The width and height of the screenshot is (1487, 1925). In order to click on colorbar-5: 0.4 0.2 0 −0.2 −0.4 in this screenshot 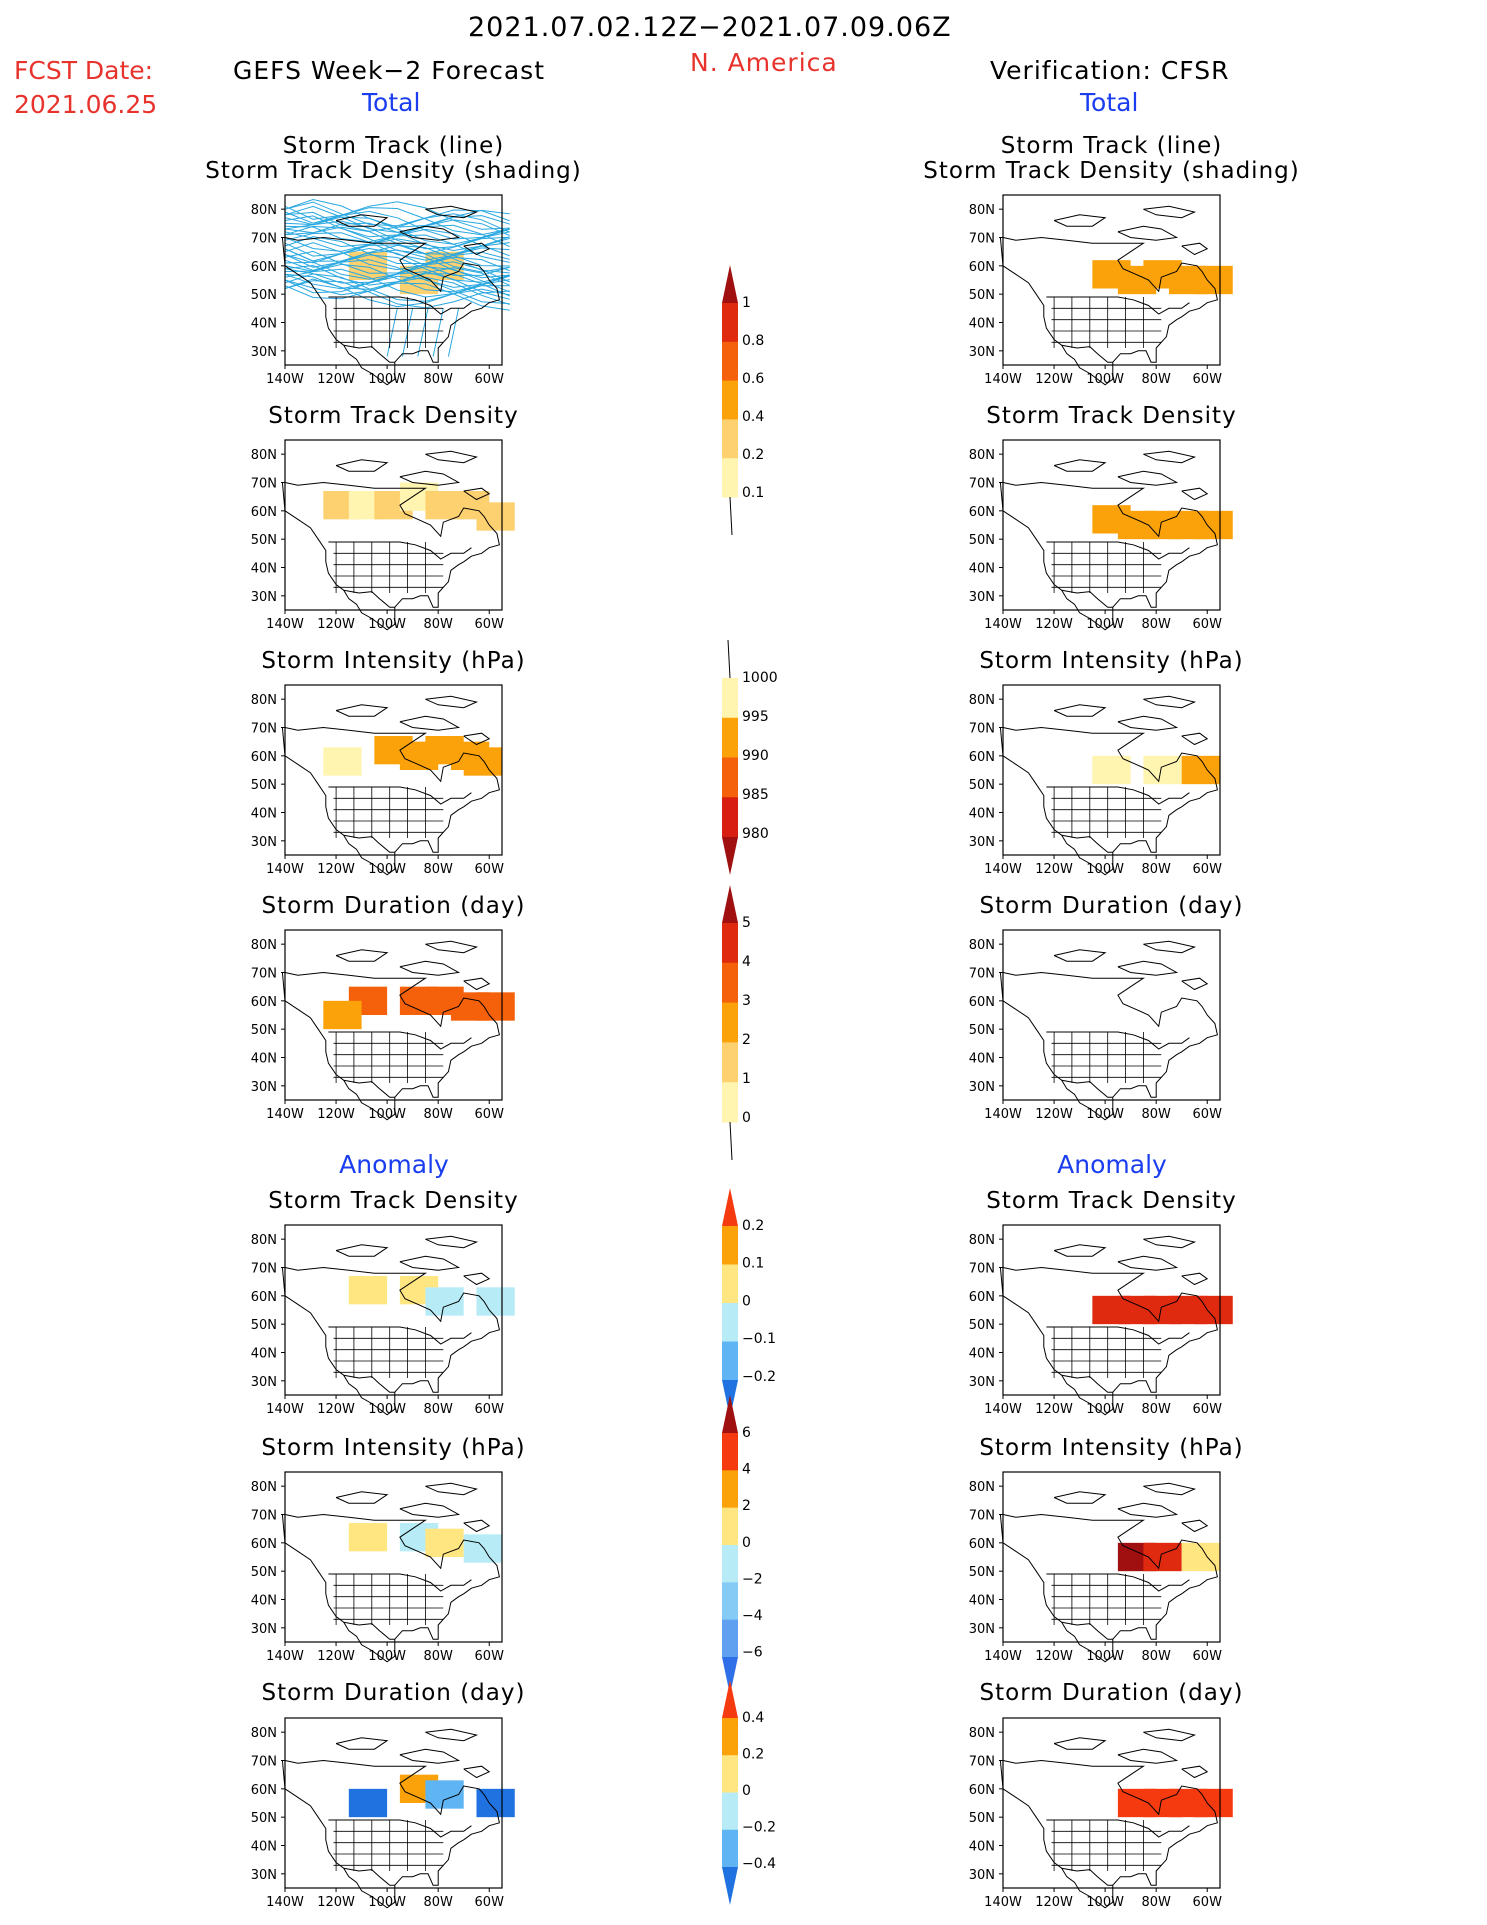, I will do `click(749, 1792)`.